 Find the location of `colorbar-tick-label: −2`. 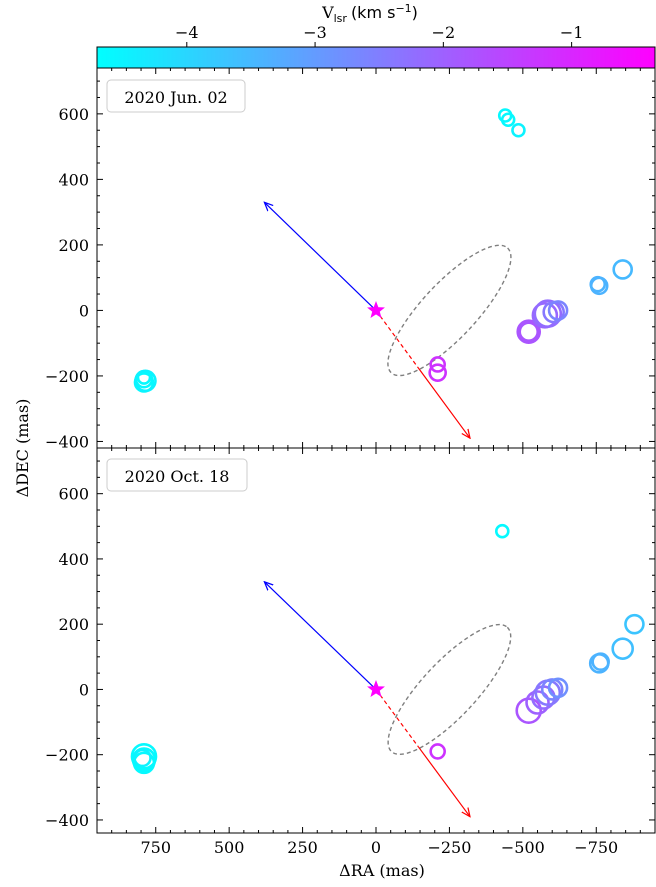

colorbar-tick-label: −2 is located at coordinates (444, 32).